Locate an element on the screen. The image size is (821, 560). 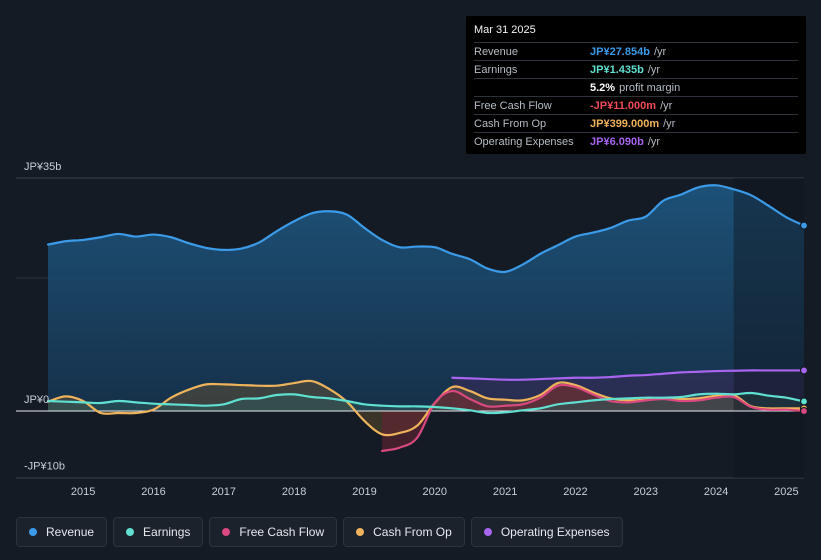
x-tick-label: 2018 is located at coordinates (294, 492).